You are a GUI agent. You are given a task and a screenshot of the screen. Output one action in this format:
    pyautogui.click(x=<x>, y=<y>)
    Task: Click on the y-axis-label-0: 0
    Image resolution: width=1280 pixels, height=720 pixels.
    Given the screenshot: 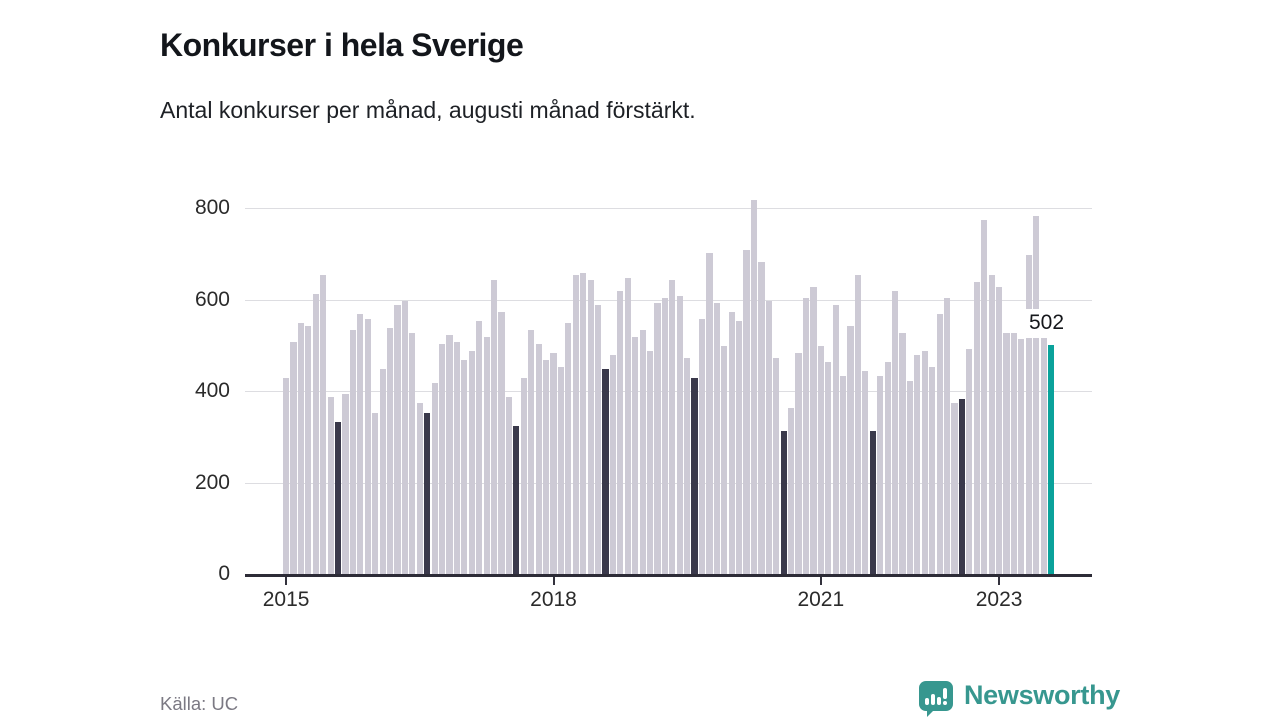 What is the action you would take?
    pyautogui.click(x=224, y=573)
    